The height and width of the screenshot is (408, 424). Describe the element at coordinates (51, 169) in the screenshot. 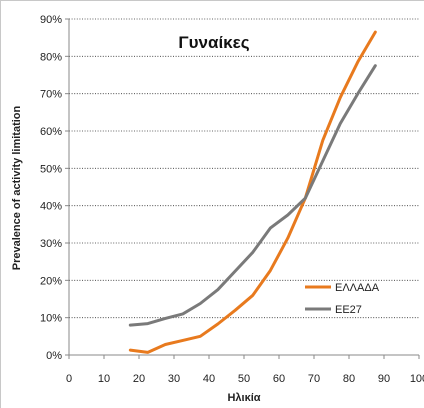

I see `y-tick-label: 50%` at that location.